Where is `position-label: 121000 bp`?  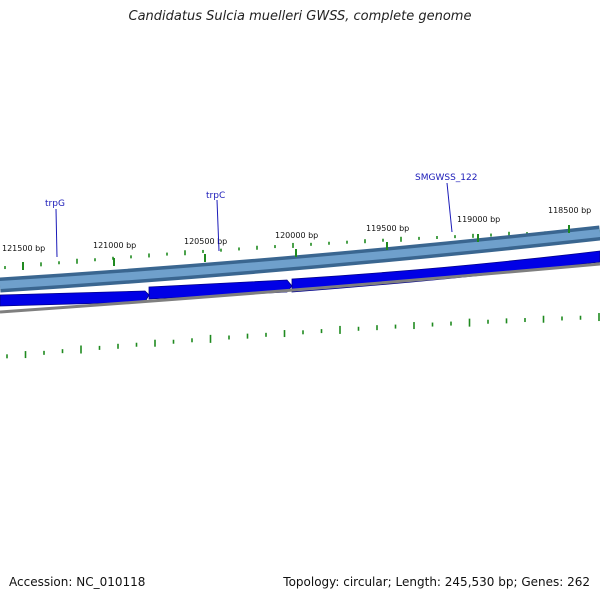
position-label: 121000 bp is located at coordinates (114, 245).